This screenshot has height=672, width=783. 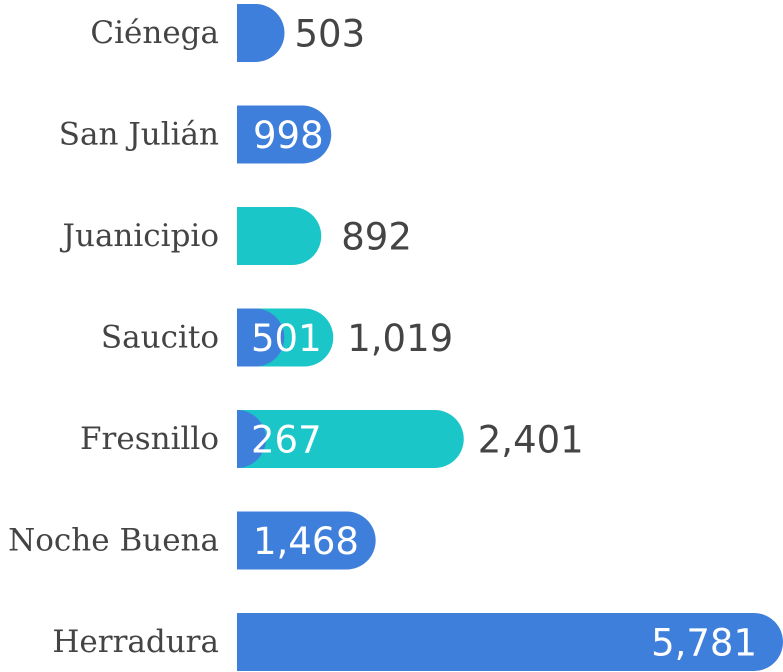 I want to click on value-label: 998, so click(x=288, y=135).